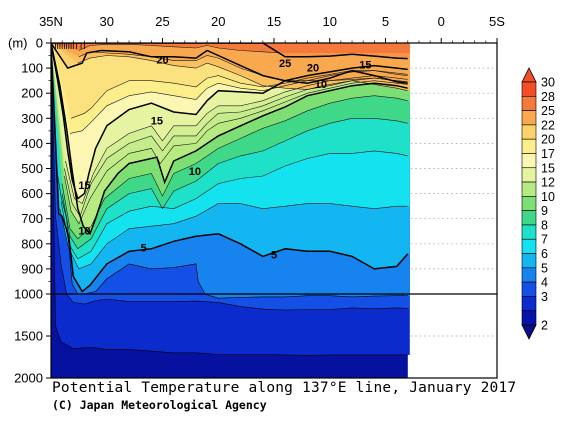 This screenshot has width=570, height=427. Describe the element at coordinates (18, 43) in the screenshot. I see `y-axis-label: (m)` at that location.